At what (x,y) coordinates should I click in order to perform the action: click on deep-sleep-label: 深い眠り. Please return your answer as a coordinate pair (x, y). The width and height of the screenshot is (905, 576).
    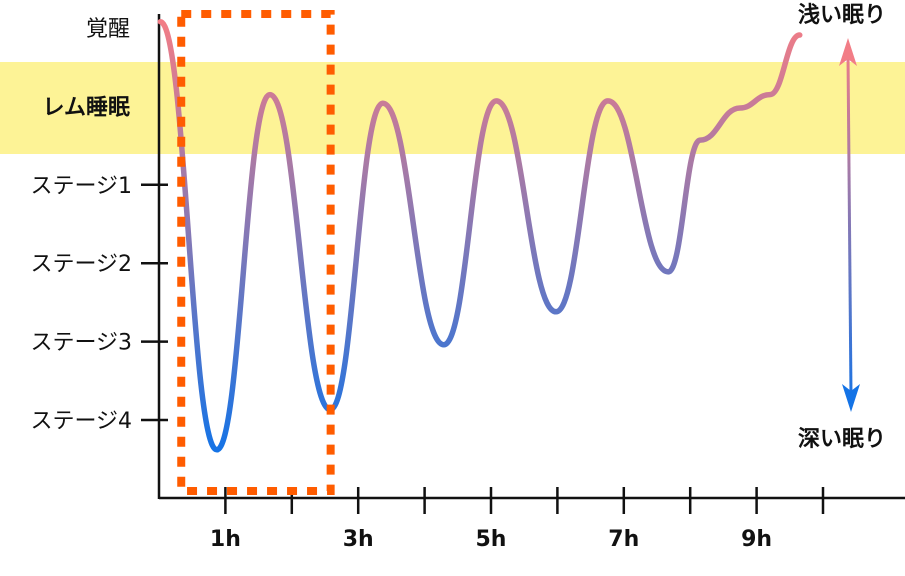
    Looking at the image, I should click on (842, 439).